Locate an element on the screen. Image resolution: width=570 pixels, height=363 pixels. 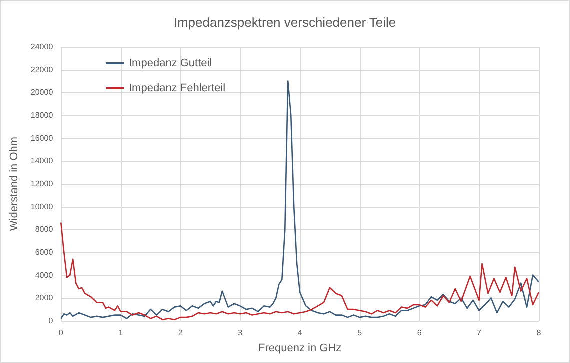
chart-title: Impedanzspektren verschiedener Teile is located at coordinates (285, 22).